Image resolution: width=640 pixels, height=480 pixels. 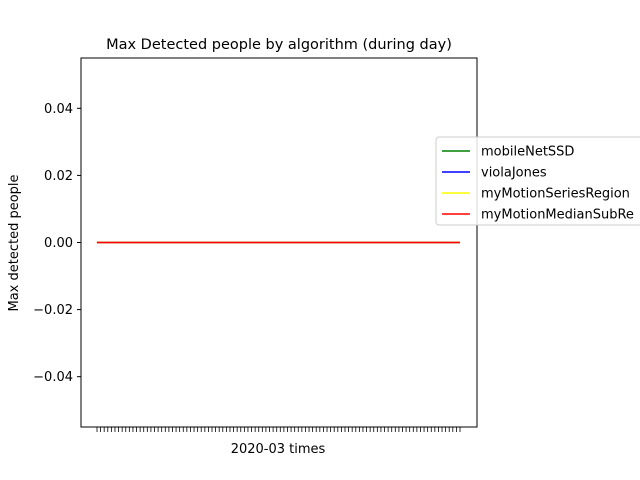 What do you see at coordinates (514, 173) in the screenshot?
I see `legend-label: violaJones` at bounding box center [514, 173].